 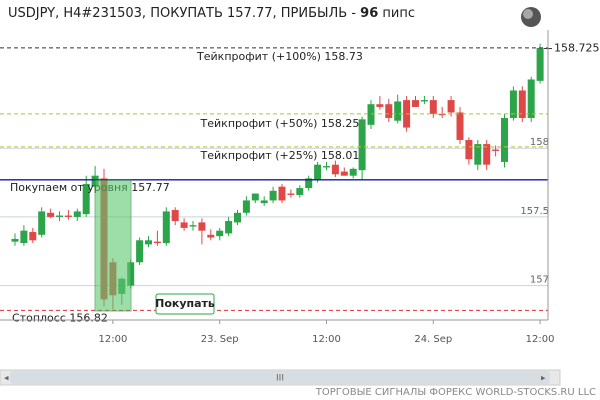 I want to click on header-pips: 96, so click(x=369, y=13).